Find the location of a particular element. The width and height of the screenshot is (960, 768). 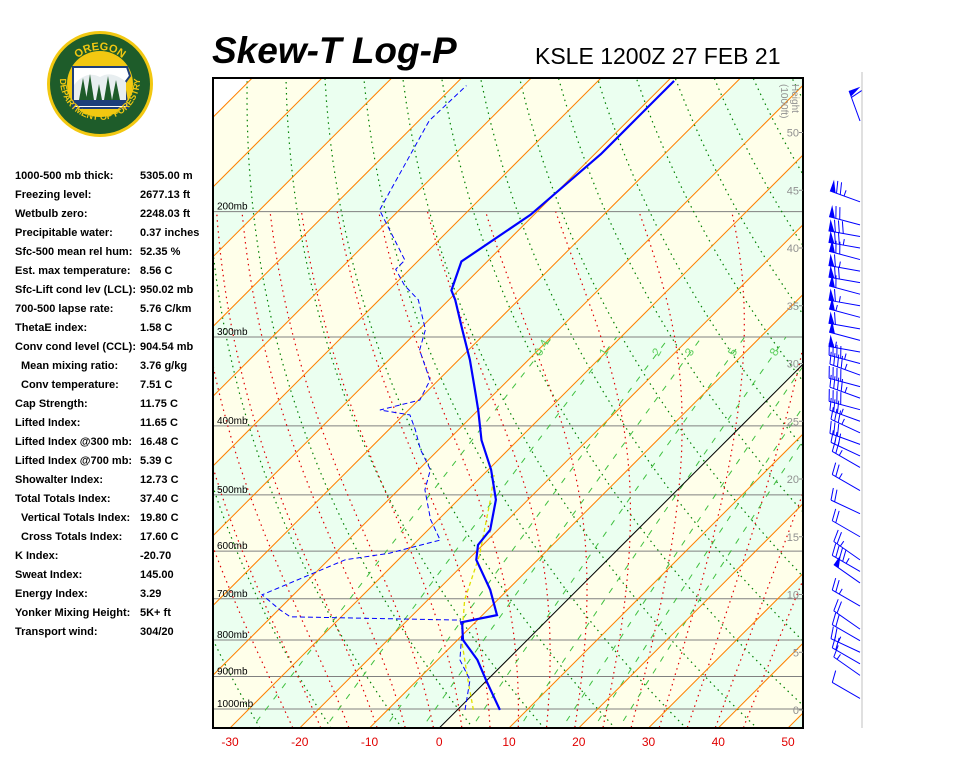

isobar-label: 300mb is located at coordinates (232, 332).